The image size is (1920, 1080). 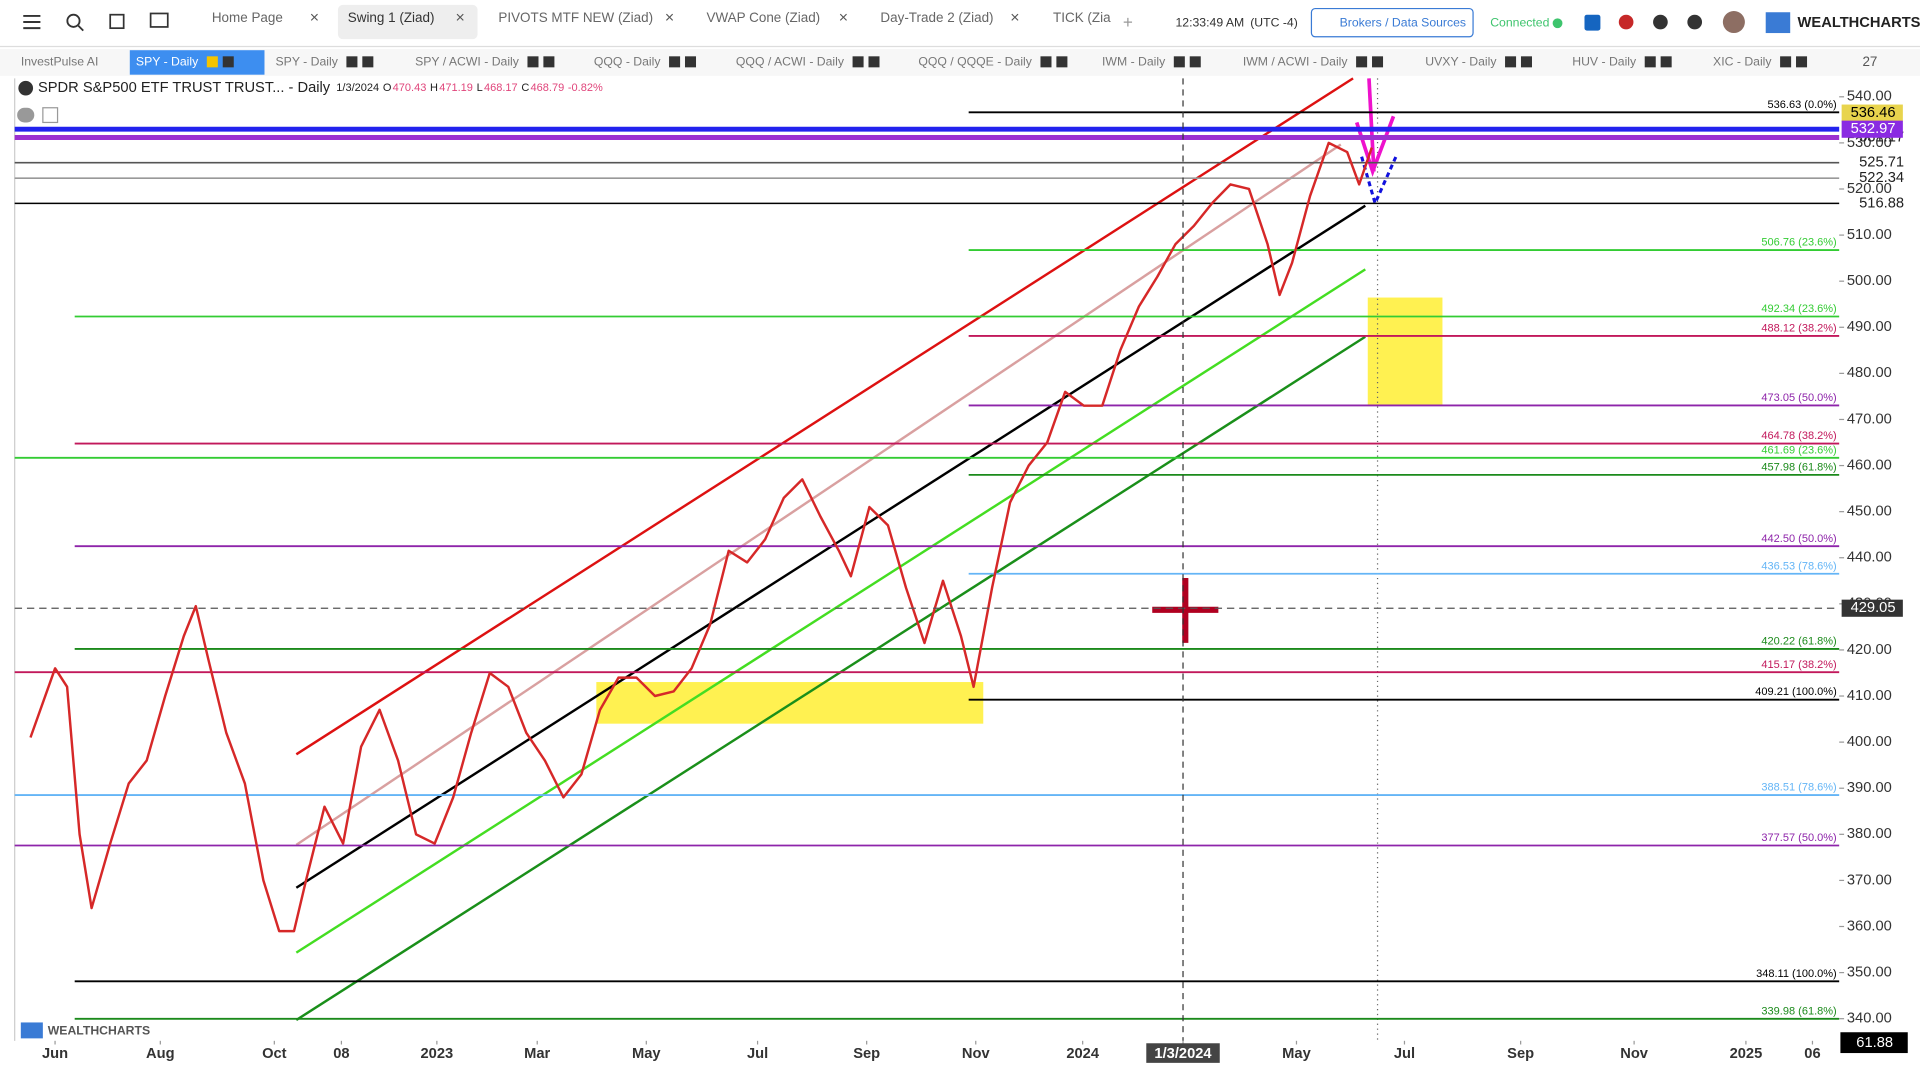 What do you see at coordinates (387, 88) in the screenshot?
I see `ohlc-key: O` at bounding box center [387, 88].